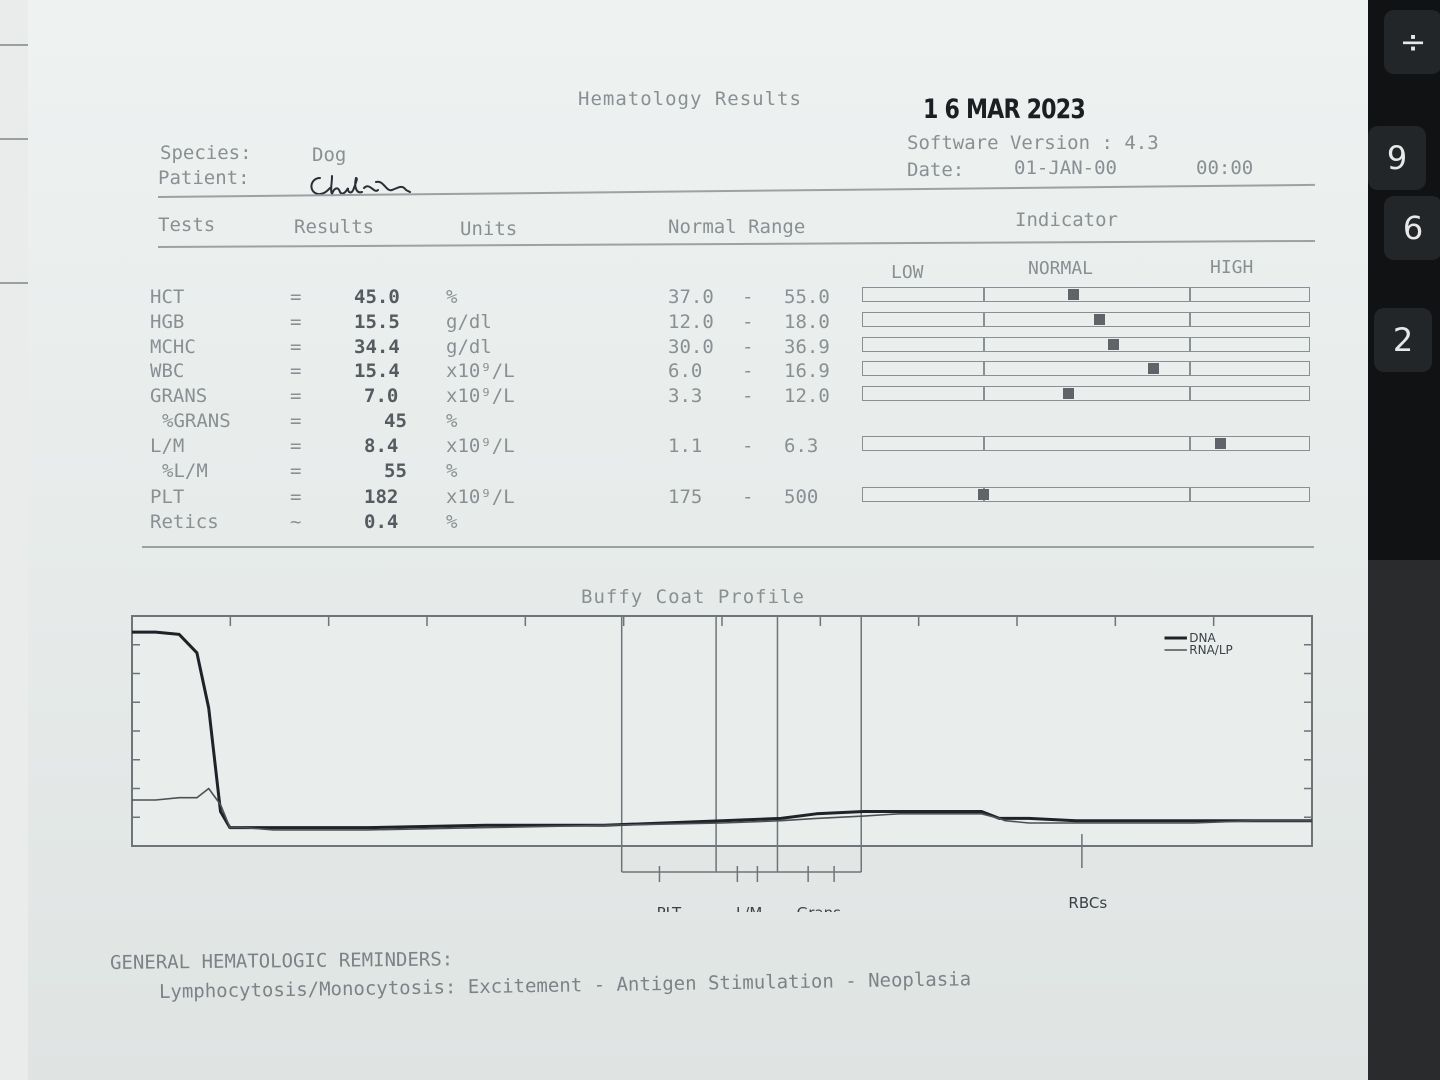  I want to click on series-line-rnalp, so click(722, 809).